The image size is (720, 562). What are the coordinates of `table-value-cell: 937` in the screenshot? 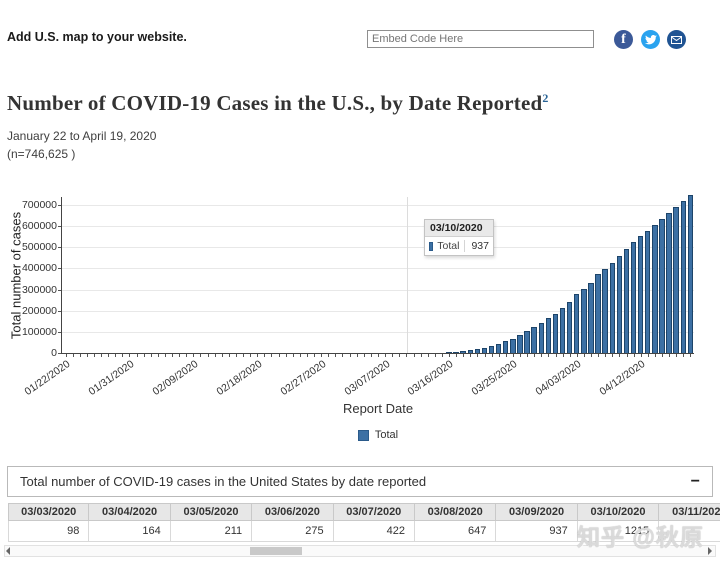 It's located at (537, 531).